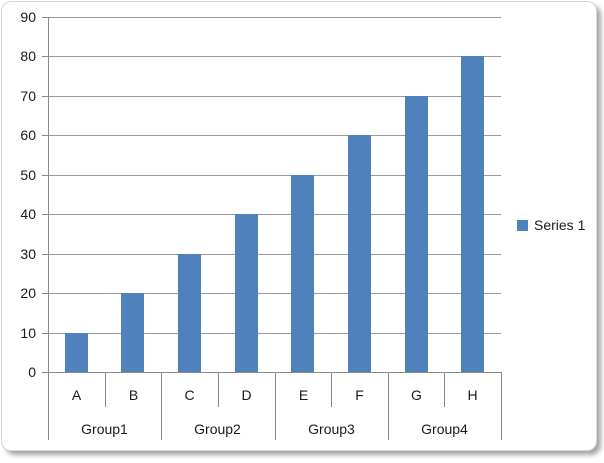 This screenshot has width=604, height=463. I want to click on y-axis-label-50: 50, so click(28, 175).